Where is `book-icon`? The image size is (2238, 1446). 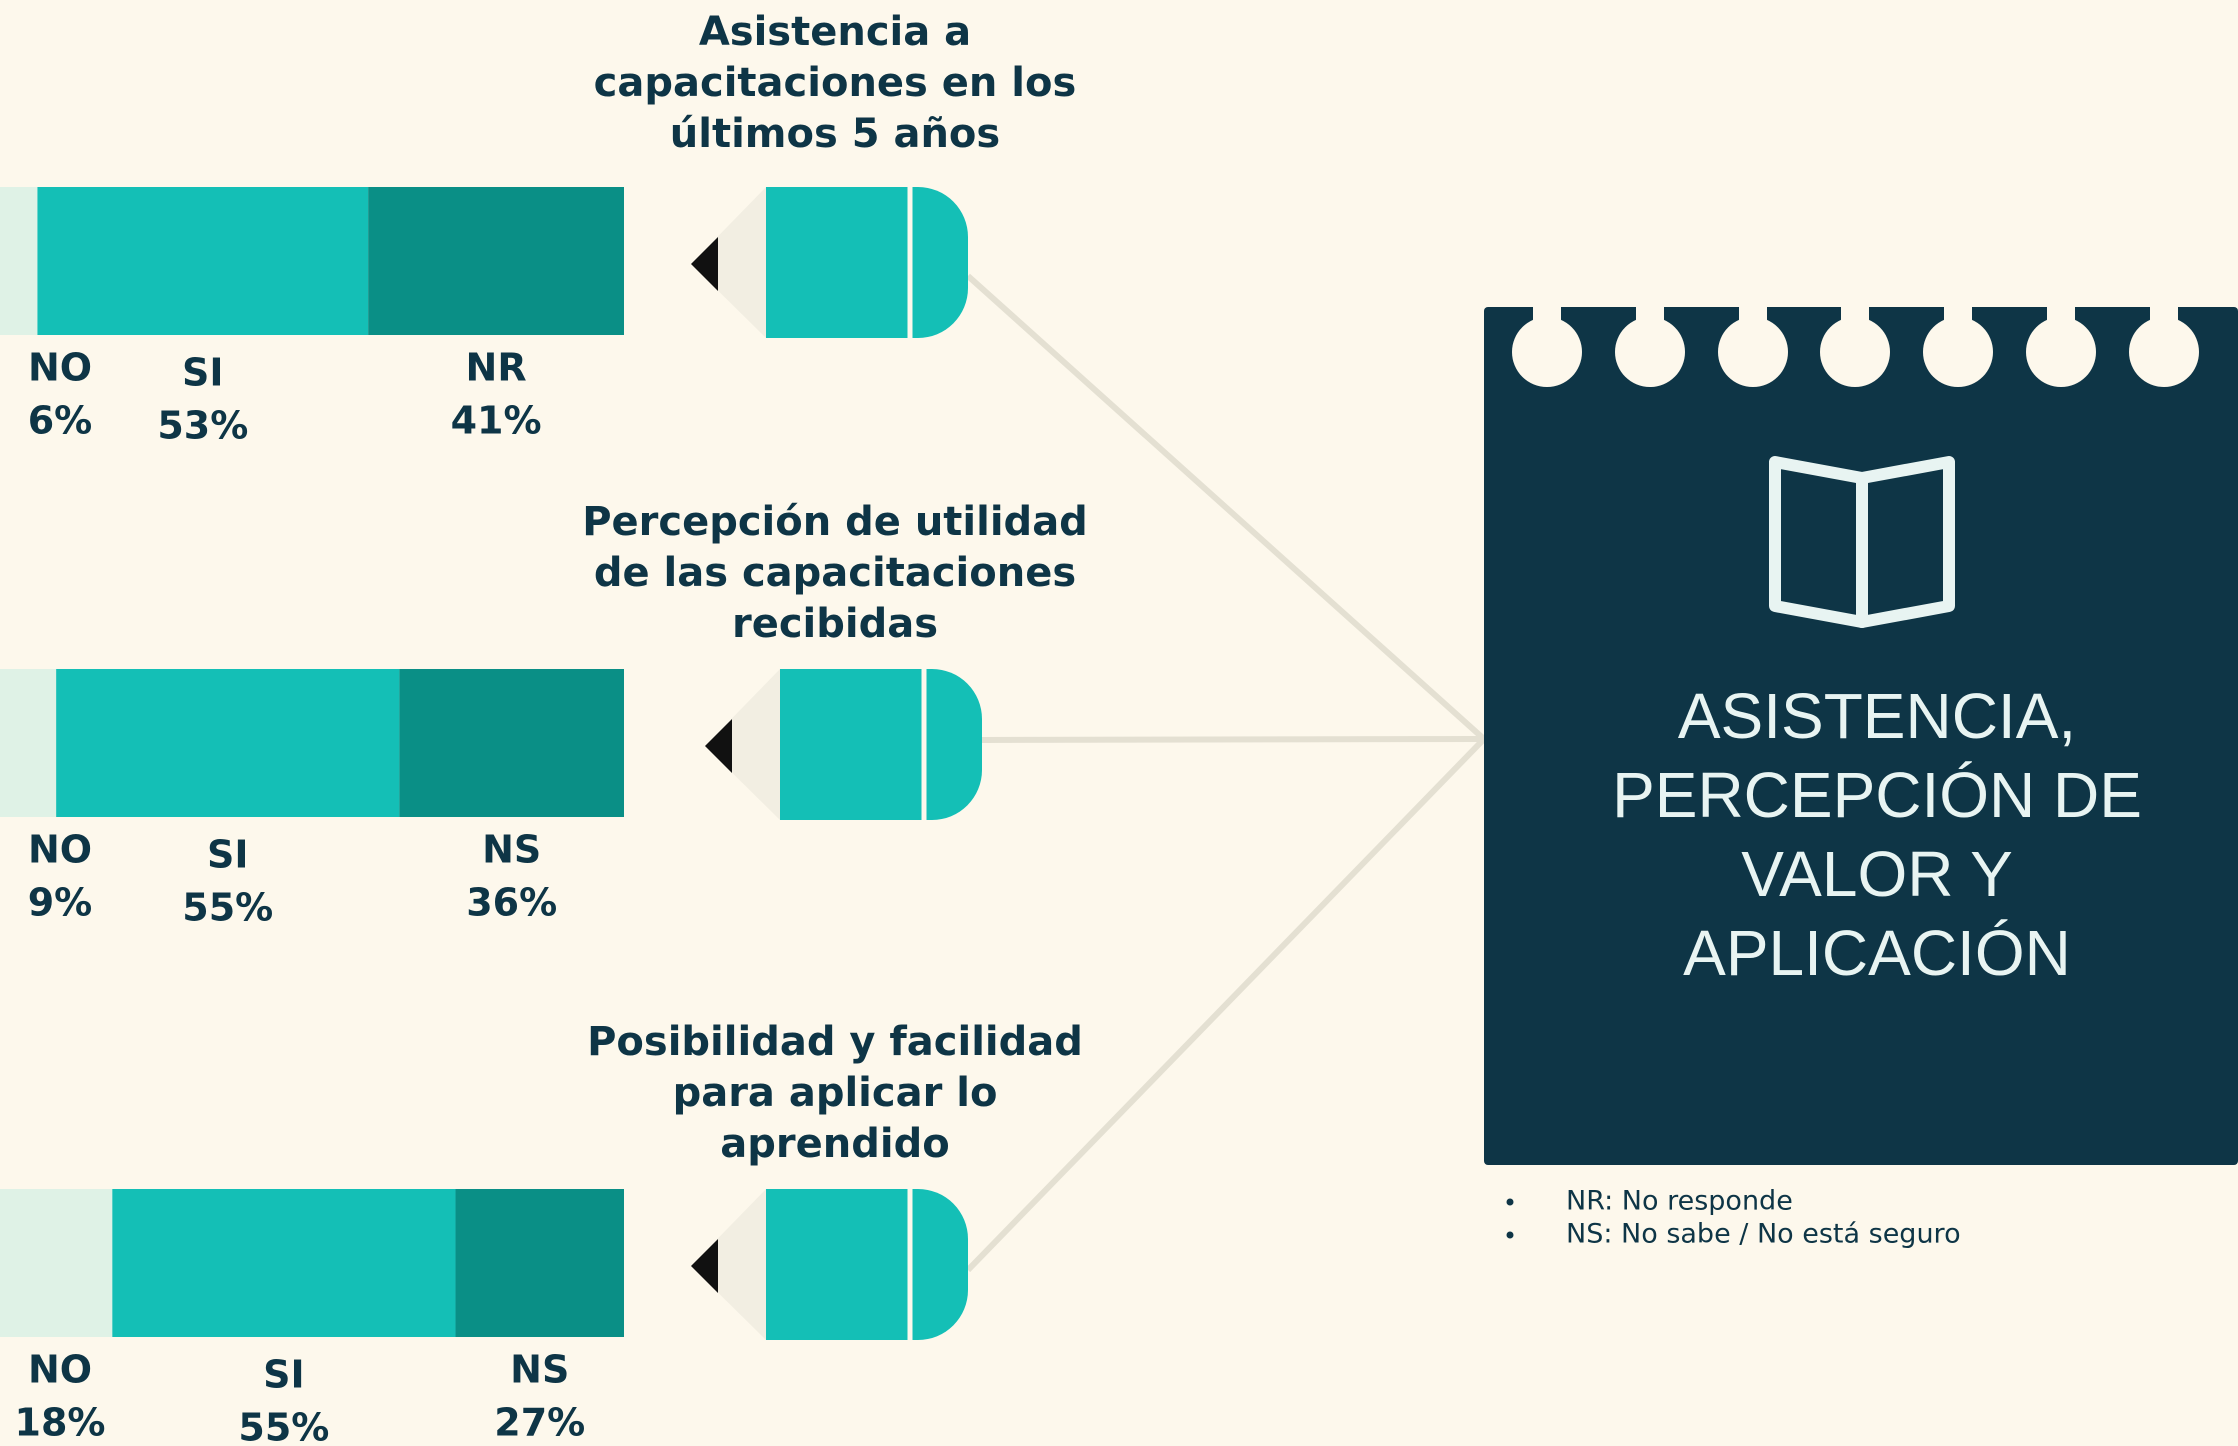
book-icon is located at coordinates (1862, 542).